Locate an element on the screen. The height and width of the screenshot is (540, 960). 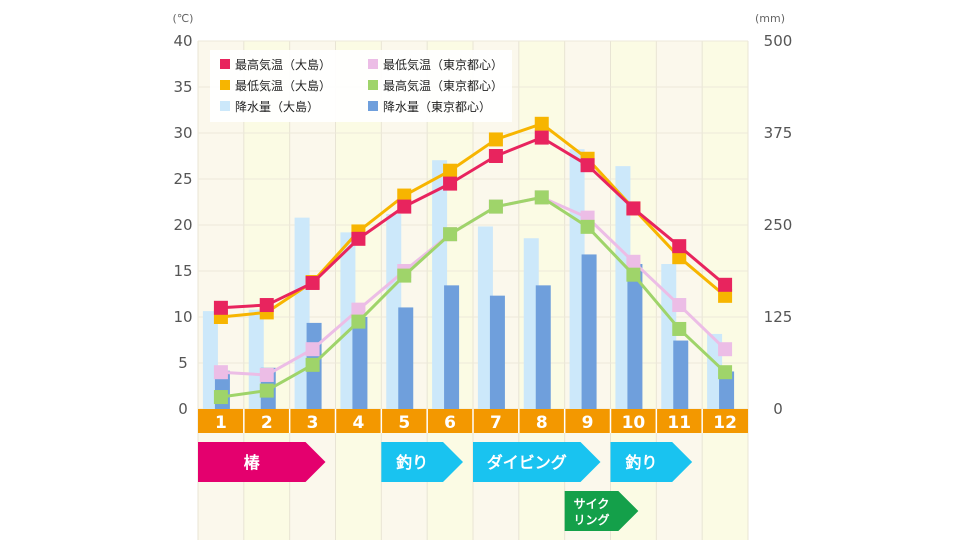
month-label: 4 is located at coordinates (358, 423).